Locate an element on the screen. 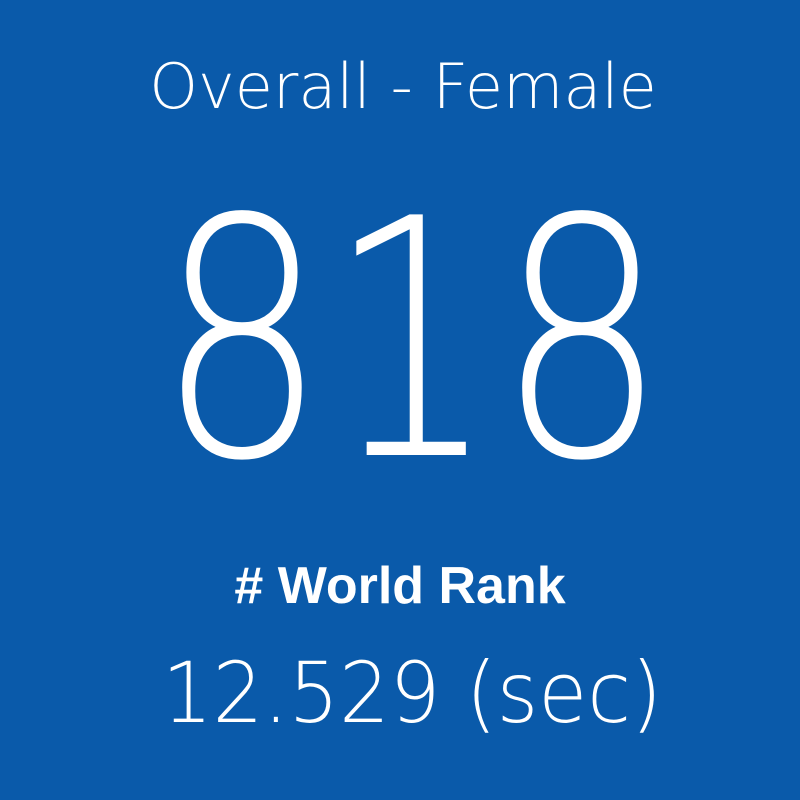  time-value: 12.529 (sec) is located at coordinates (412, 693).